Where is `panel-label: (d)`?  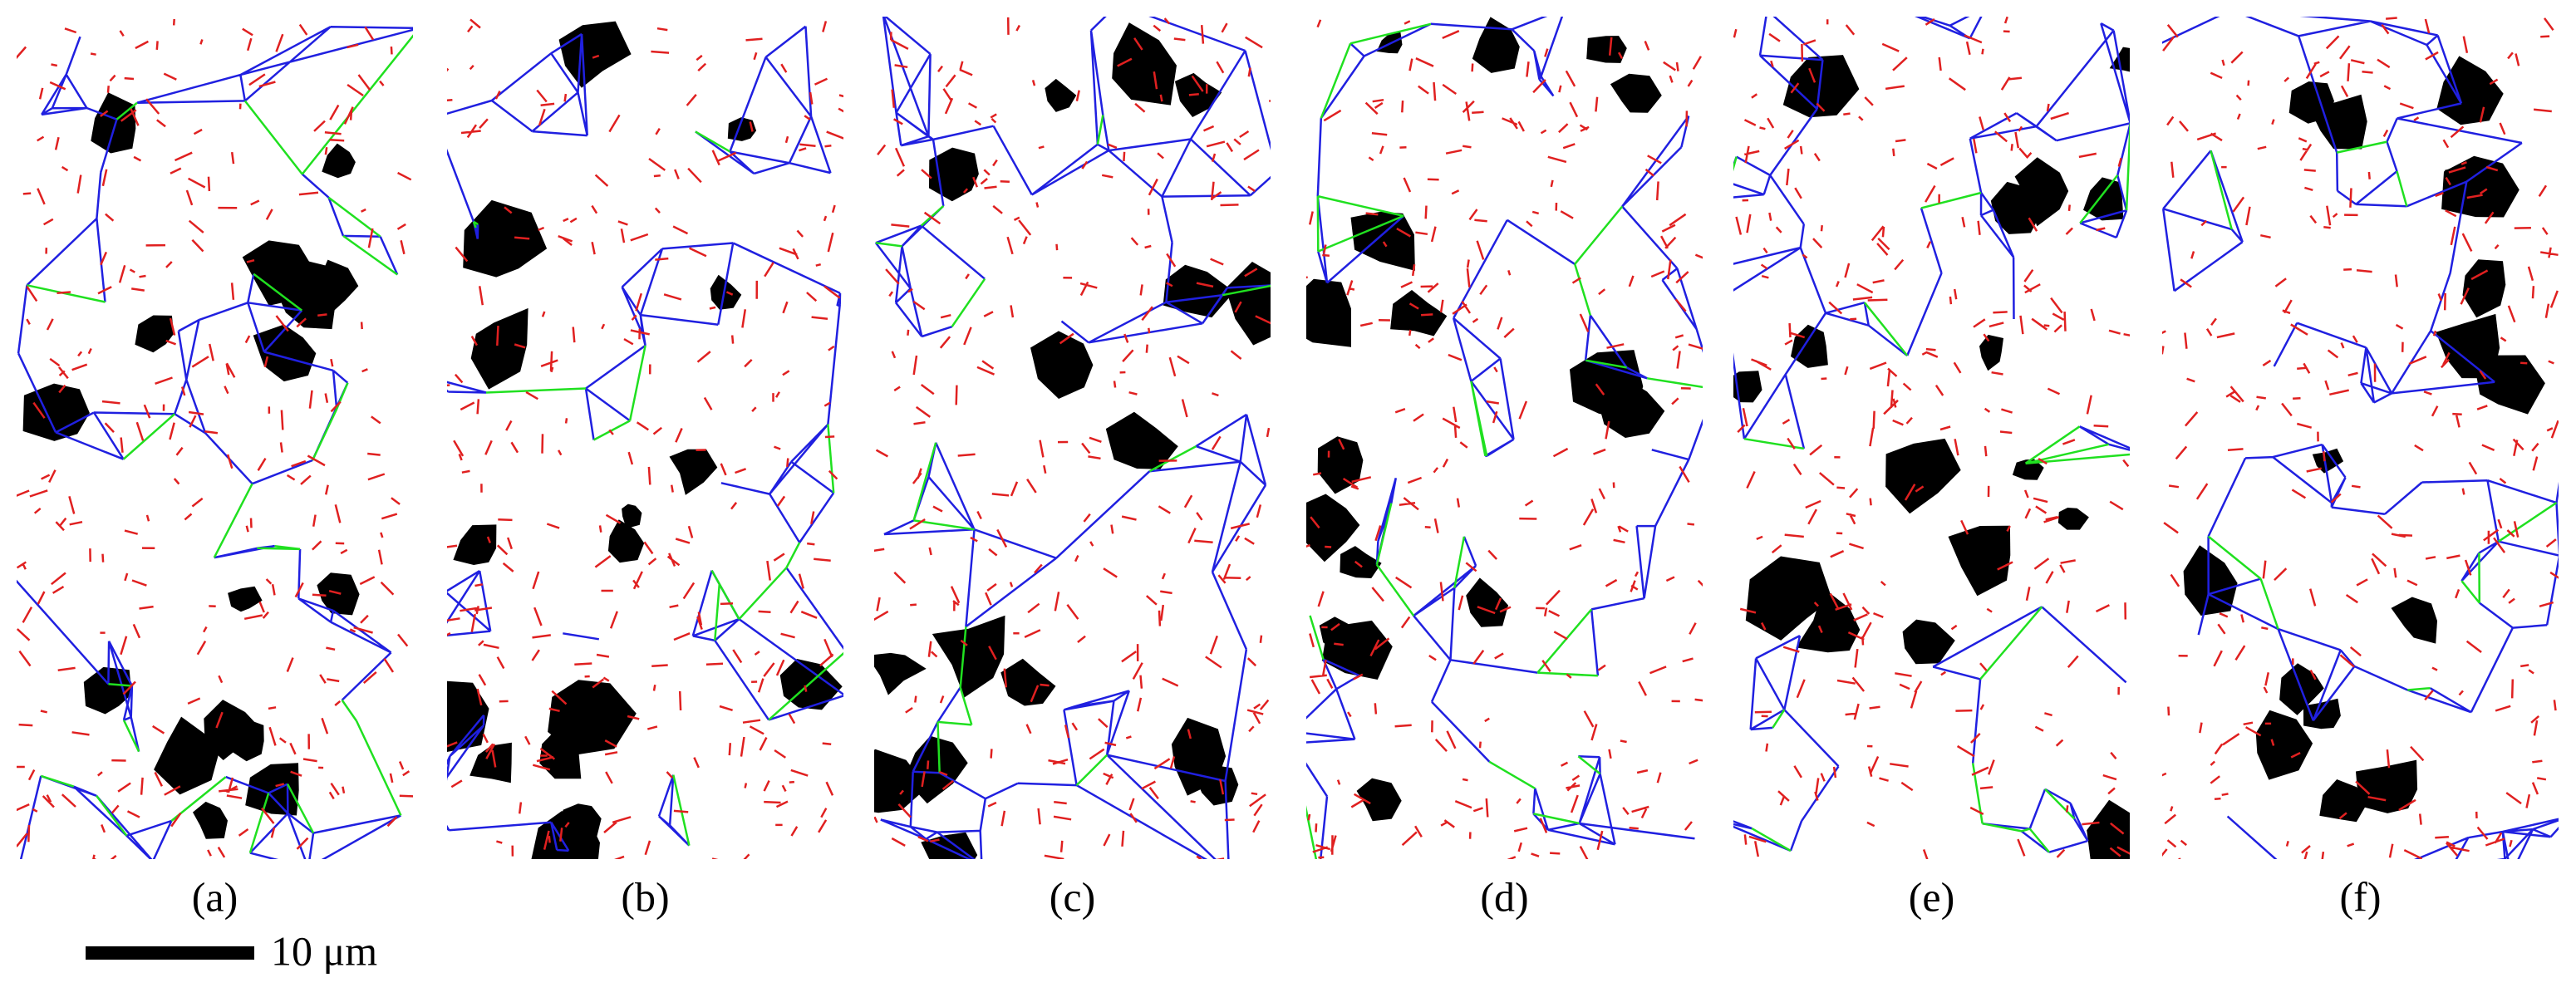
panel-label: (d) is located at coordinates (1504, 896).